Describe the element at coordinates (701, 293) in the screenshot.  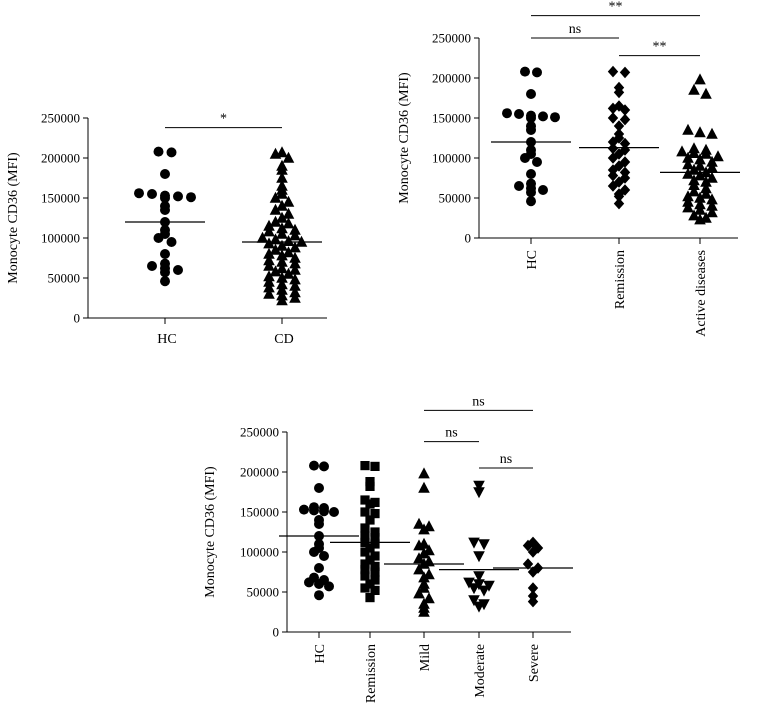
I see `x-category-label: Active diseases` at that location.